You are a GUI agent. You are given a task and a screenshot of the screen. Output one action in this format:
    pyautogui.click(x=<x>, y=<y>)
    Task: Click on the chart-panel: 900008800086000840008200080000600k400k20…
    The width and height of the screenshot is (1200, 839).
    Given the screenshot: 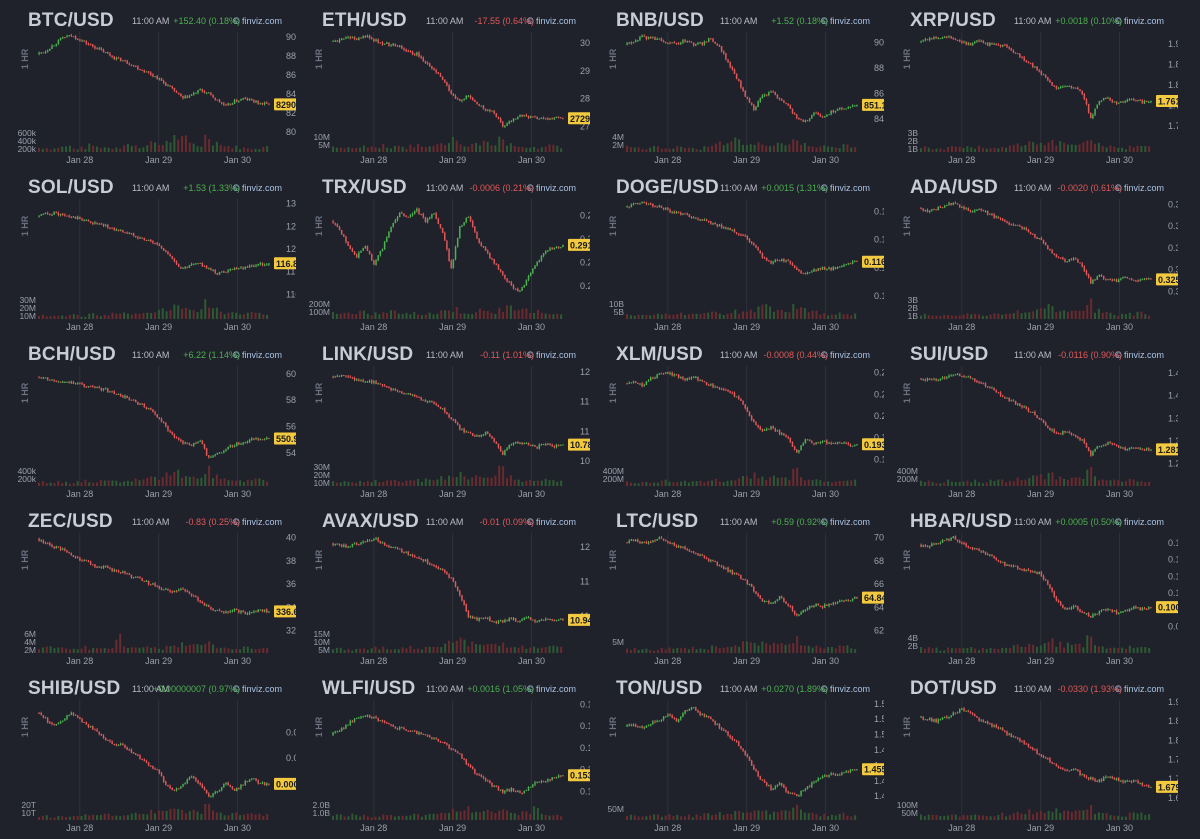 What is the action you would take?
    pyautogui.click(x=152, y=85)
    